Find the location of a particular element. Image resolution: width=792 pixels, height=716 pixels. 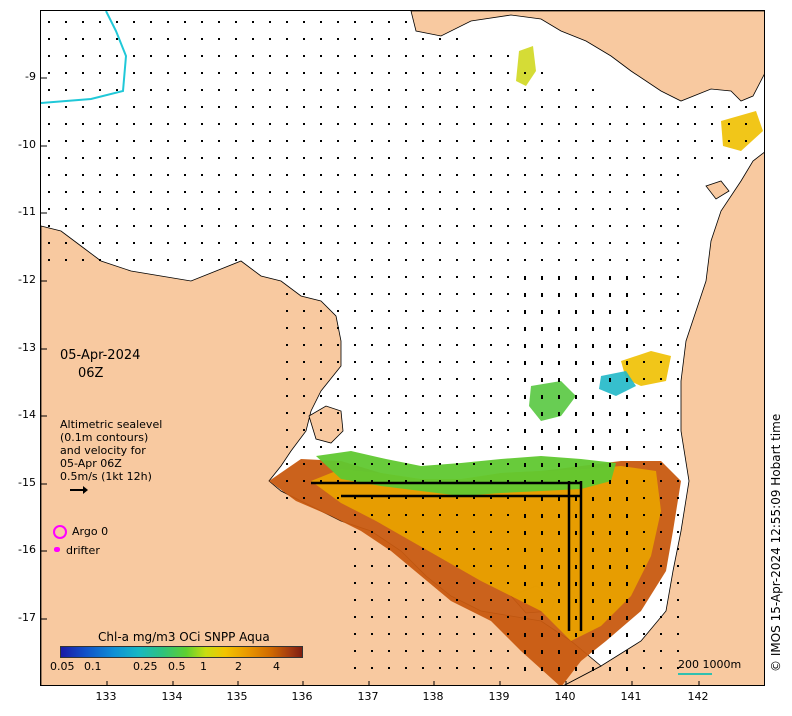

legend-line: and velocity for is located at coordinates (103, 450).